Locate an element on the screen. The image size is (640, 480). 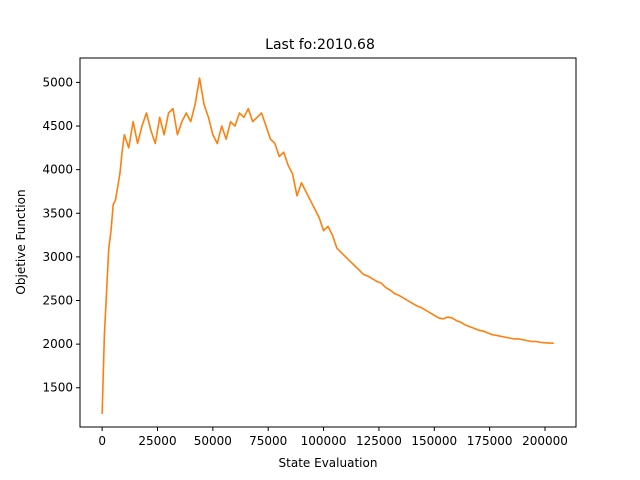
x-tick-label: 200000 is located at coordinates (545, 441).